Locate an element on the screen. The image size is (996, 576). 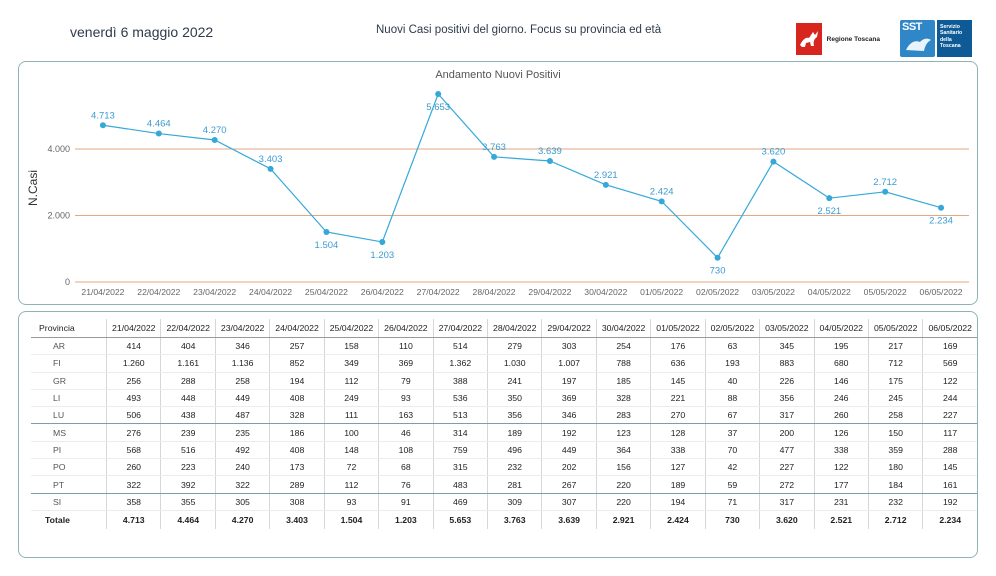
value-cell: 173 is located at coordinates (297, 467).